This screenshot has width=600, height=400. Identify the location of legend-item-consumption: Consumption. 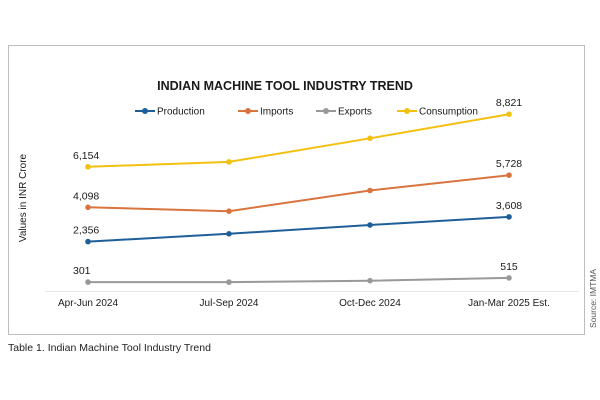
(437, 112).